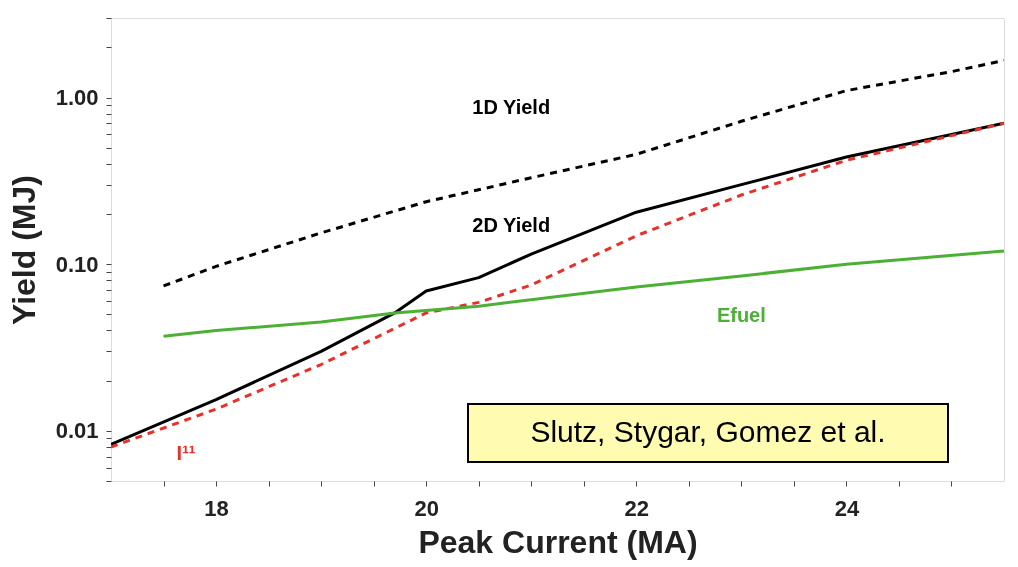 The height and width of the screenshot is (567, 1018). I want to click on x-tick-label: 18, so click(216, 508).